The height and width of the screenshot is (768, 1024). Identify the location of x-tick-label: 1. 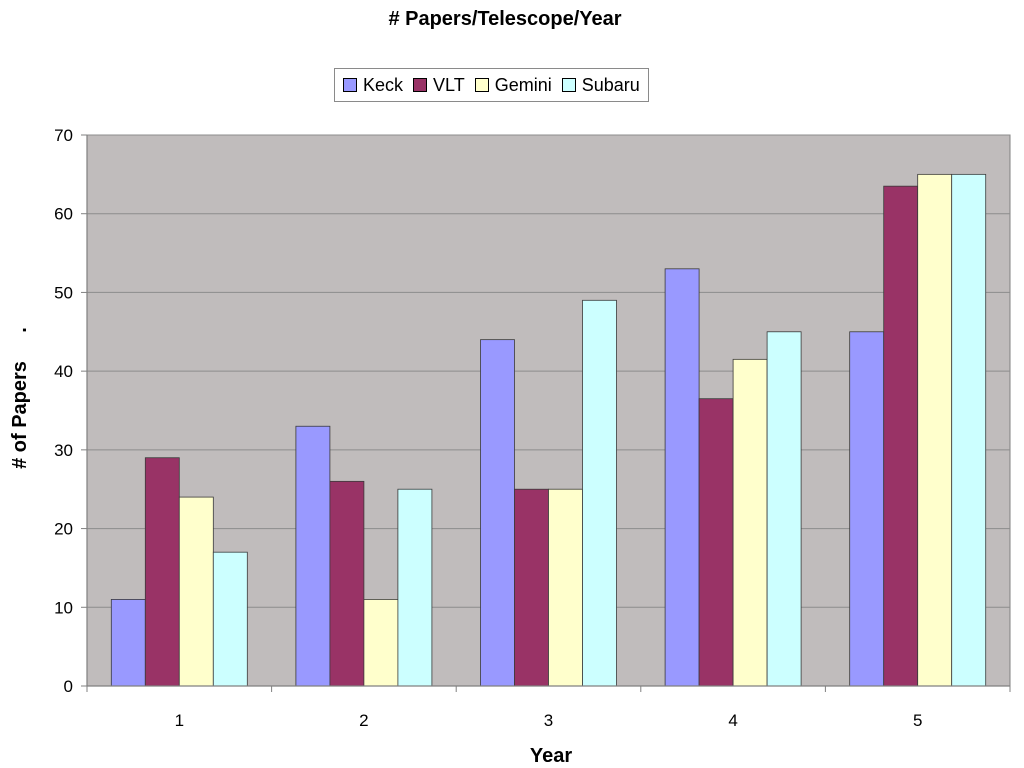
(179, 720).